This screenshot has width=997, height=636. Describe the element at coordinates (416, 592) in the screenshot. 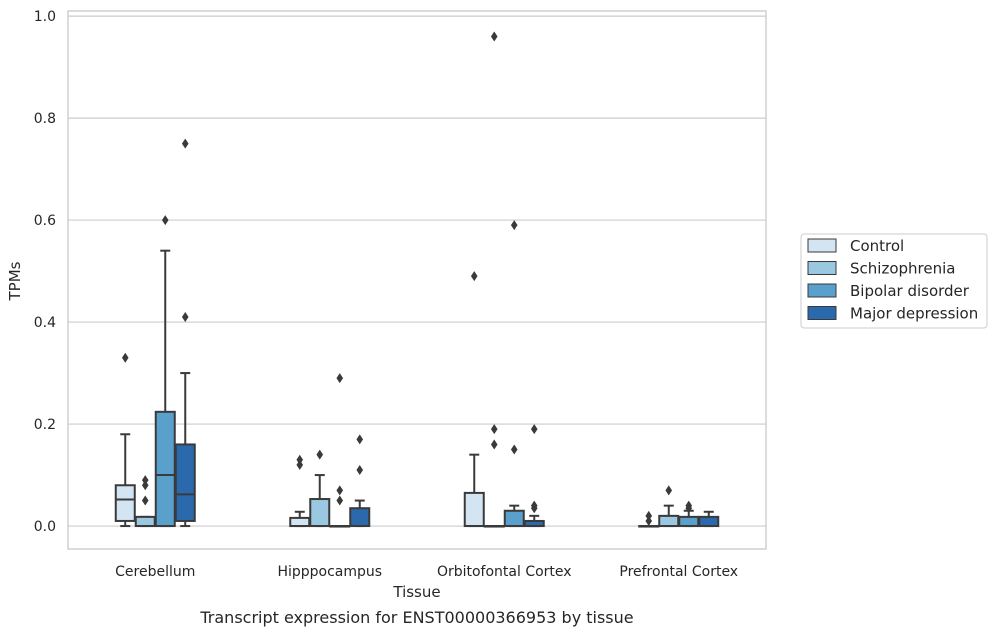

I see `x-axis-label: Tissue` at that location.